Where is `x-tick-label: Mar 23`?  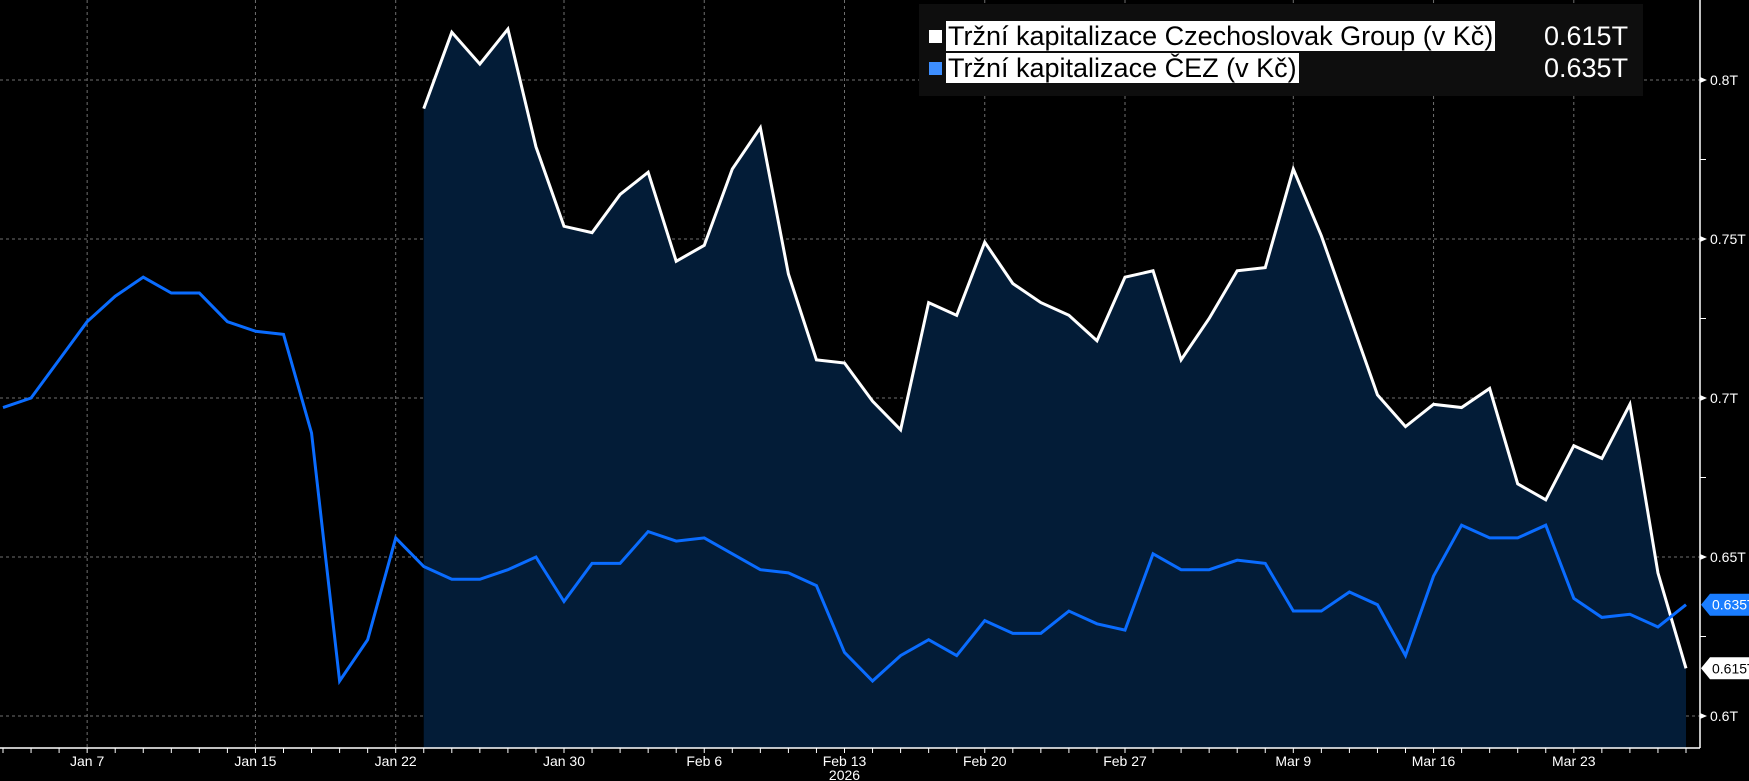 x-tick-label: Mar 23 is located at coordinates (1574, 761).